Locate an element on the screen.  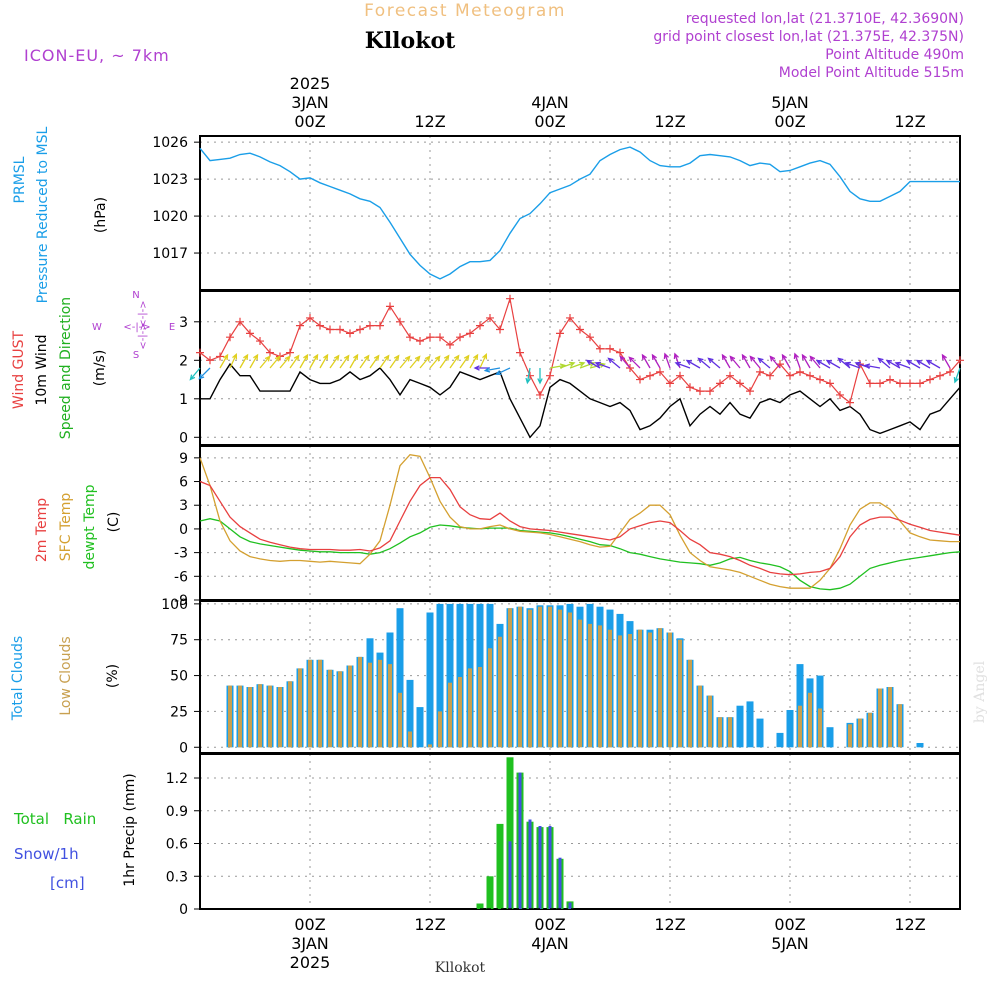
temp-sfc-label: SFC Temp is located at coordinates (66, 527).